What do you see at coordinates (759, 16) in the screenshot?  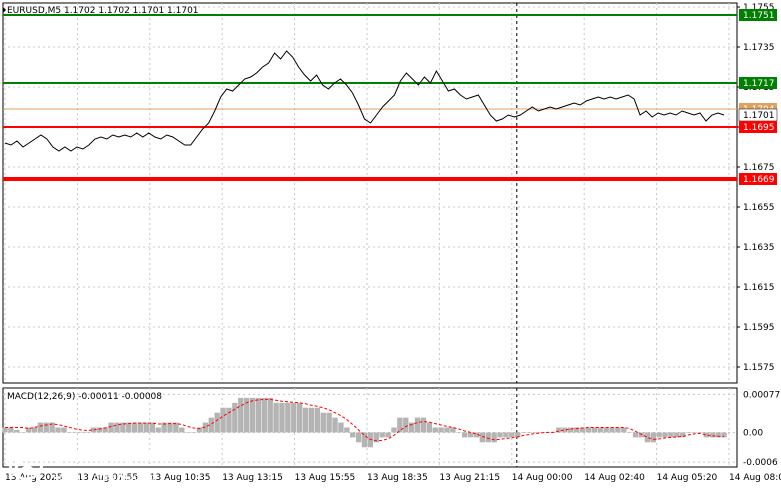 I see `level-label: 1.1751` at bounding box center [759, 16].